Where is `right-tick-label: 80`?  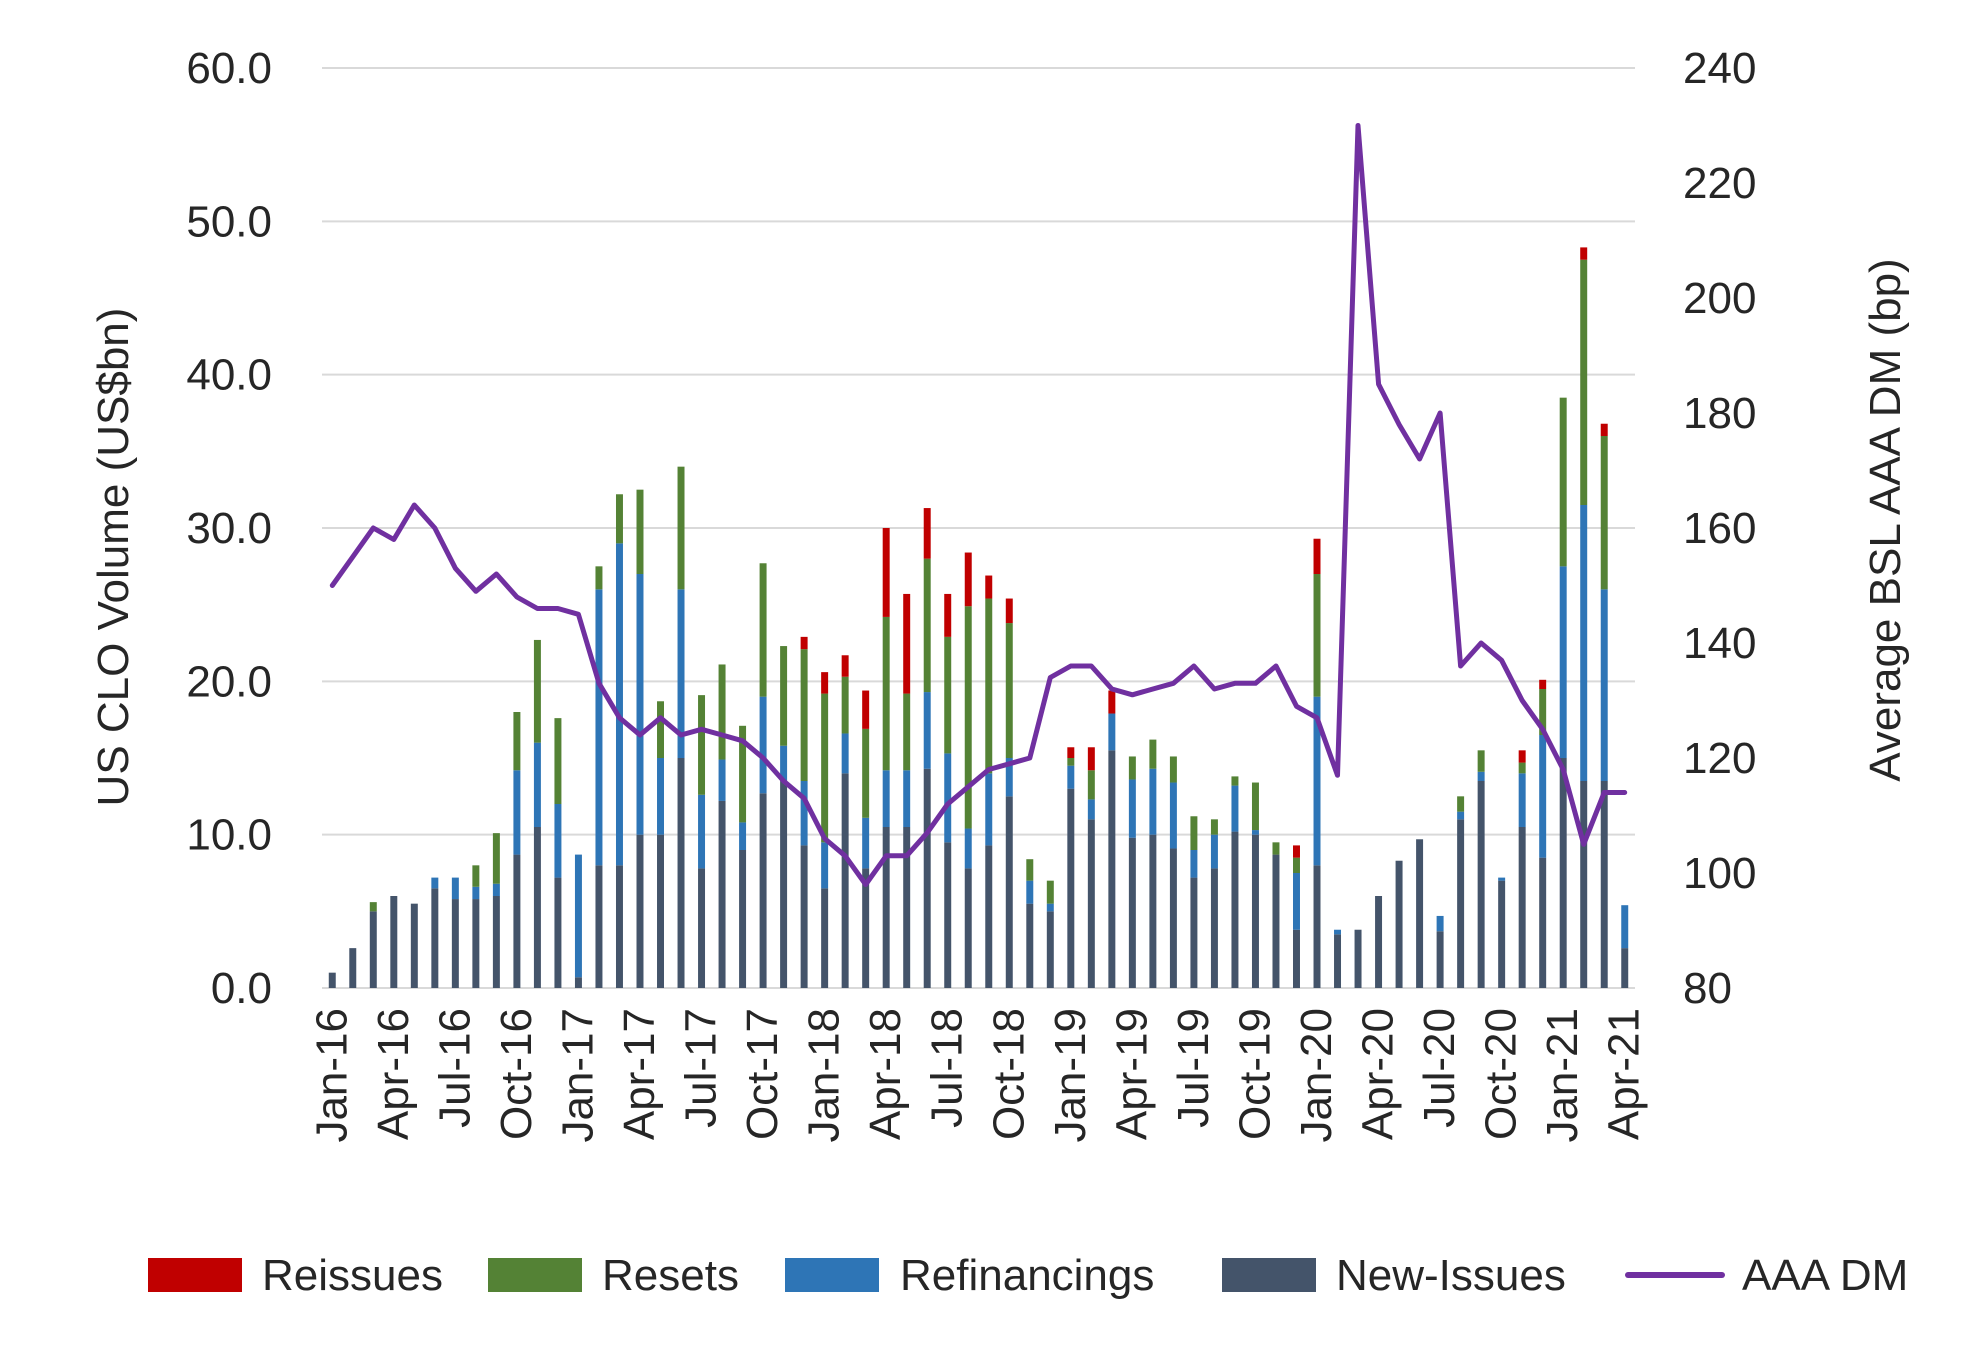
right-tick-label: 80 is located at coordinates (1707, 988).